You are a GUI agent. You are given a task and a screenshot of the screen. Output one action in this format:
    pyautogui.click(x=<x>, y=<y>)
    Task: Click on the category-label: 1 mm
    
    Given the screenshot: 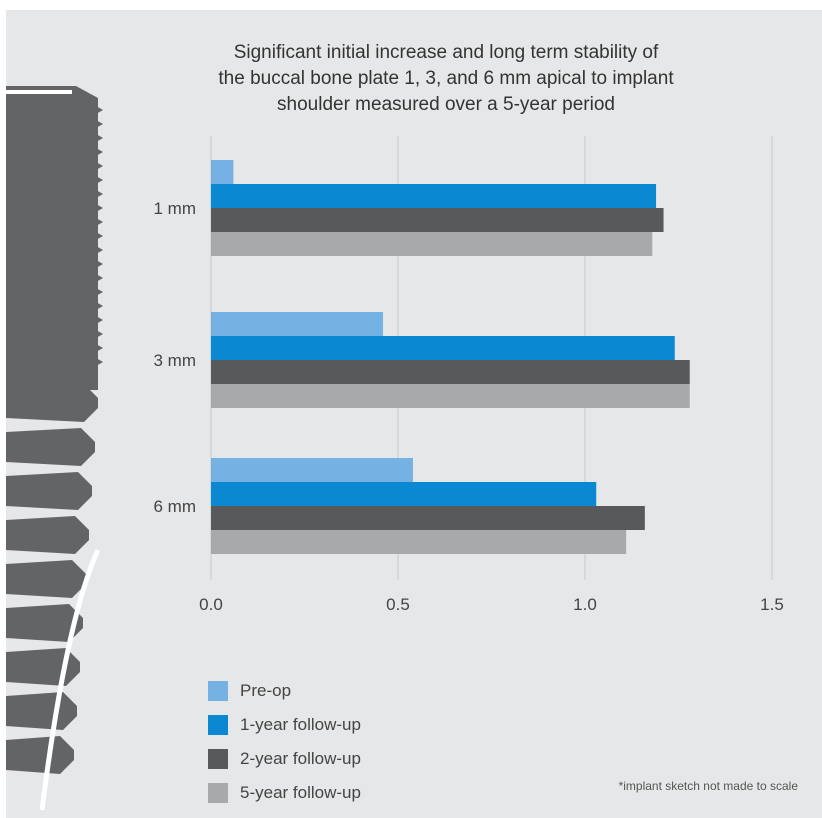 What is the action you would take?
    pyautogui.click(x=175, y=208)
    